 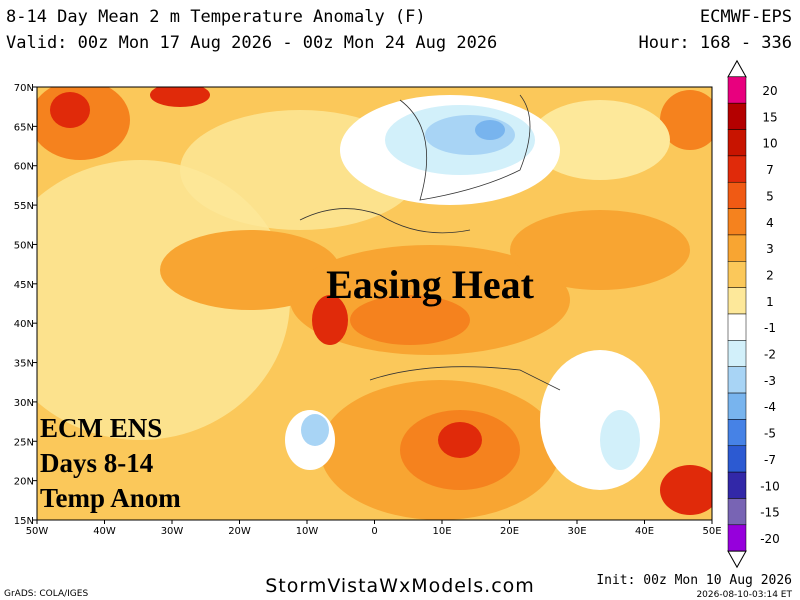 What do you see at coordinates (430, 284) in the screenshot?
I see `headline: Easing Heat` at bounding box center [430, 284].